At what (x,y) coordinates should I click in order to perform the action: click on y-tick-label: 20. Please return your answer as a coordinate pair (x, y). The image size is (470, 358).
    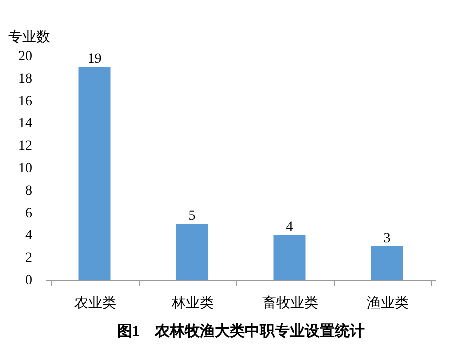
    Looking at the image, I should click on (25, 57).